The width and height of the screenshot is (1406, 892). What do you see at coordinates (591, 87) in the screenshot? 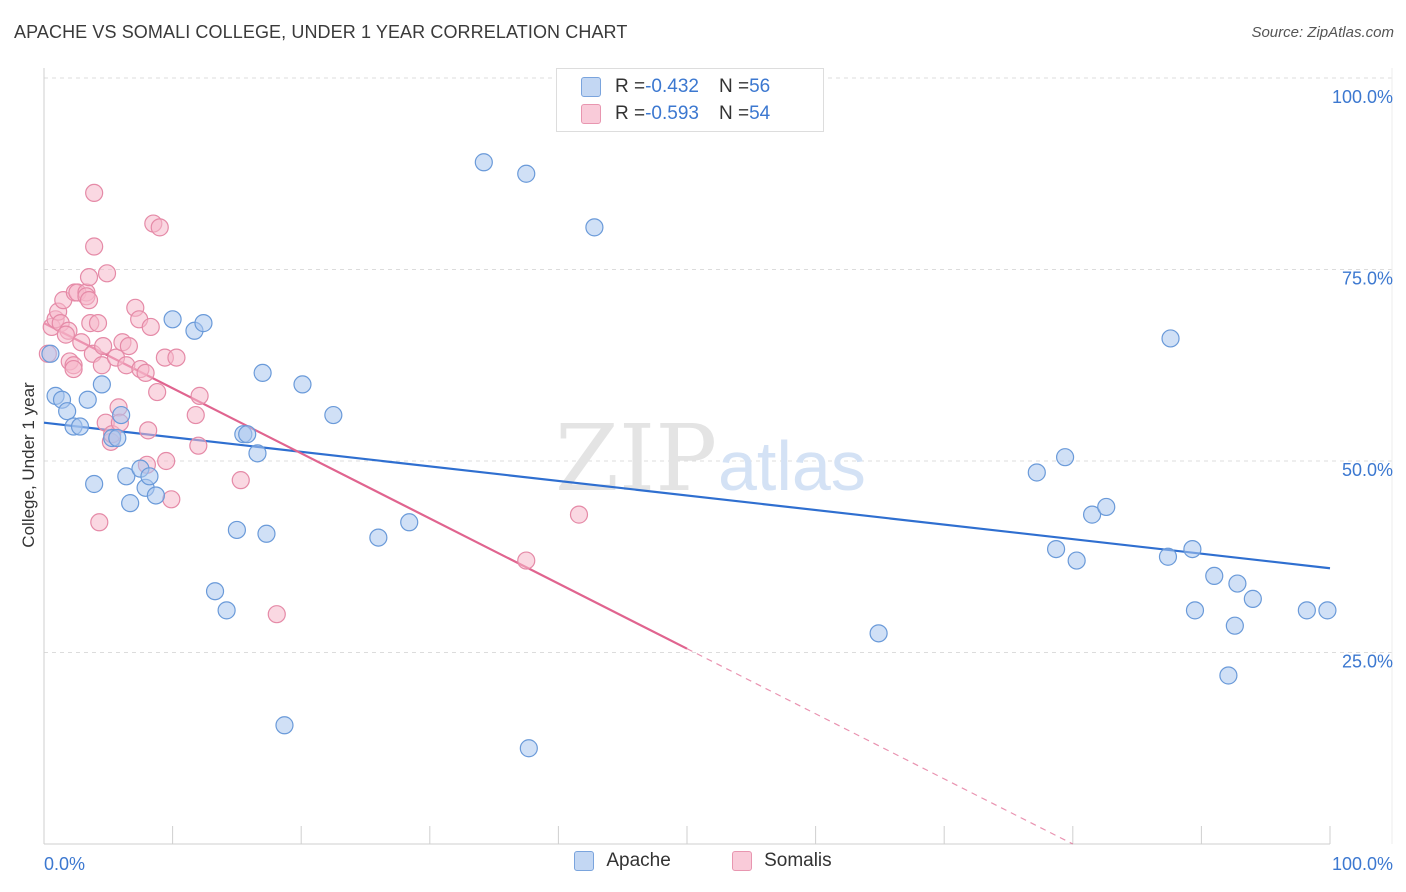
I see `apache-swatch` at bounding box center [591, 87].